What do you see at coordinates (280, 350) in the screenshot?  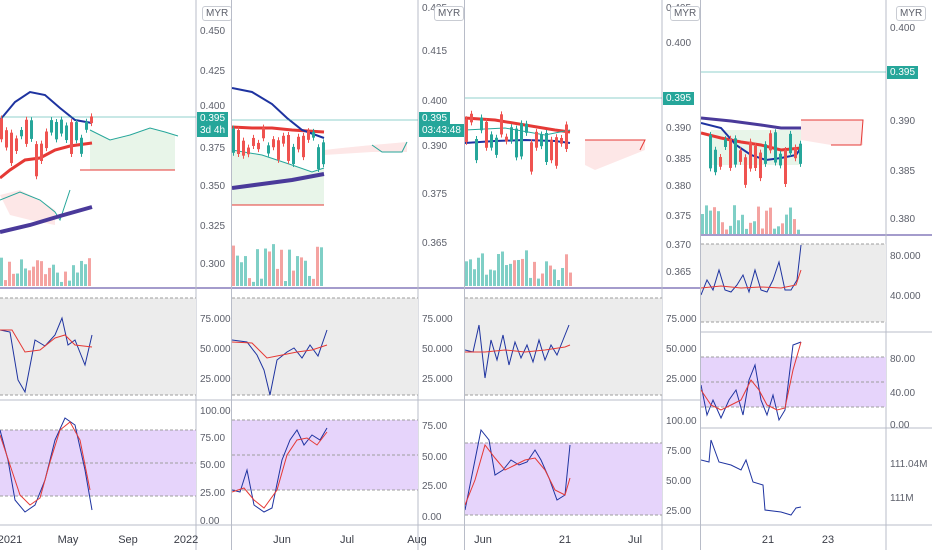 I see `rsi-signal` at bounding box center [280, 350].